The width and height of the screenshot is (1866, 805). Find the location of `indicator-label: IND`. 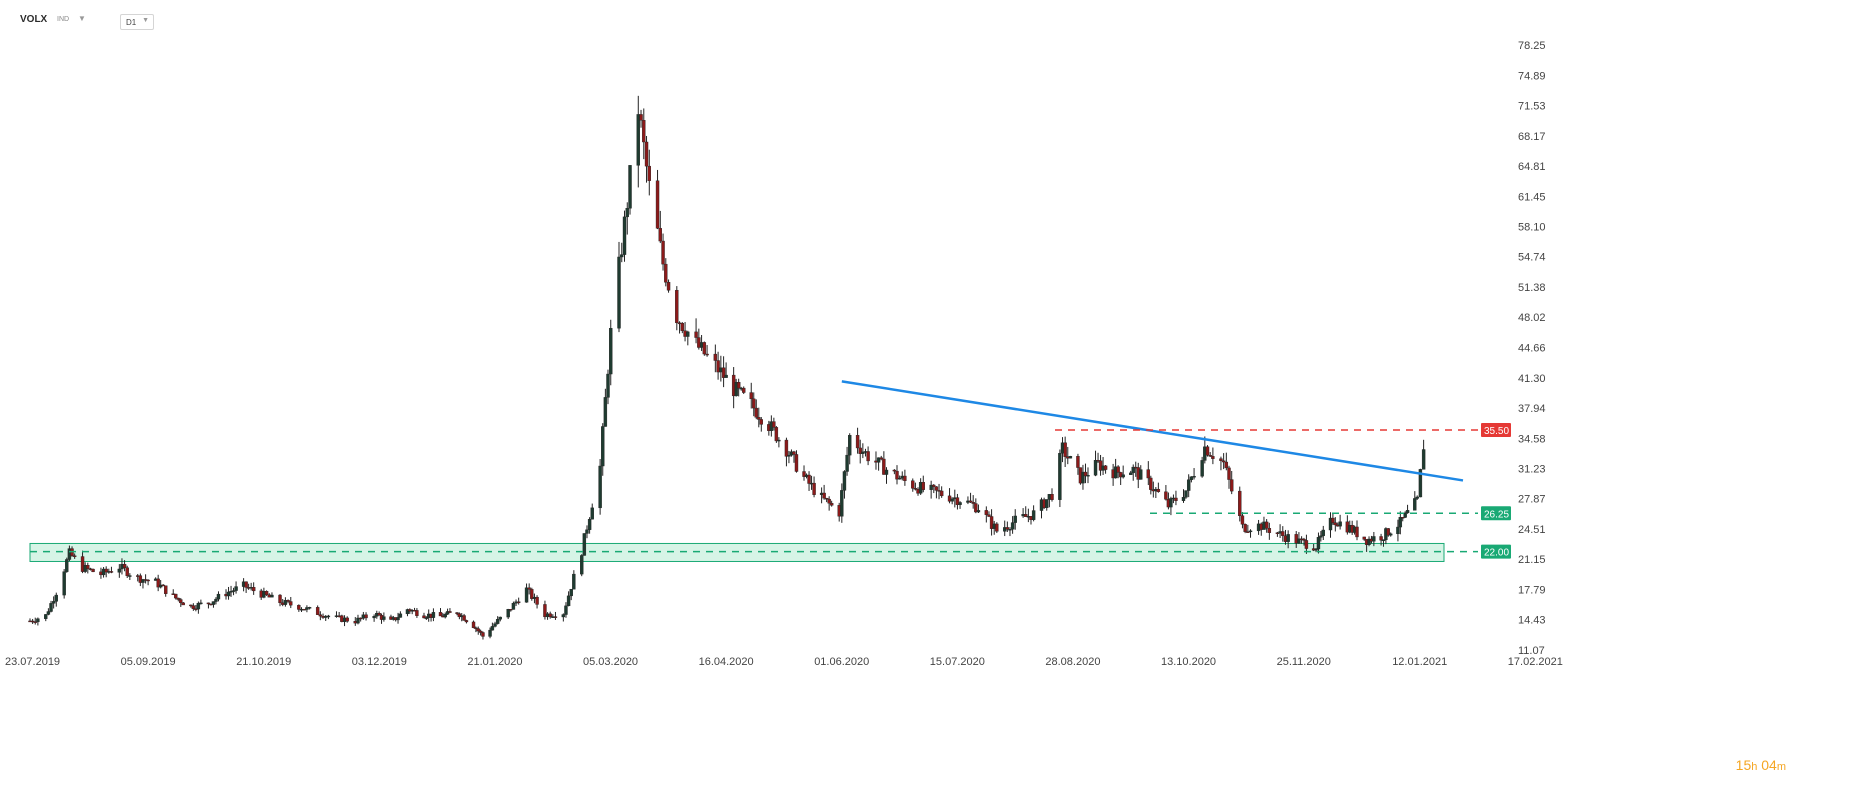

indicator-label: IND is located at coordinates (63, 19).